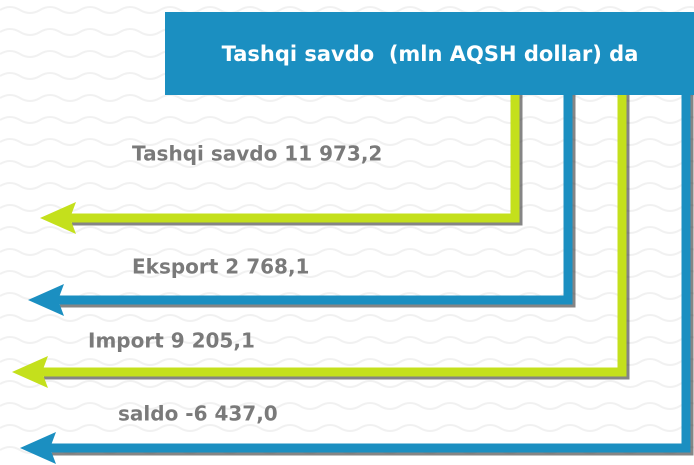  I want to click on item-label: Tashqi savdo 11 973,2, so click(257, 154).